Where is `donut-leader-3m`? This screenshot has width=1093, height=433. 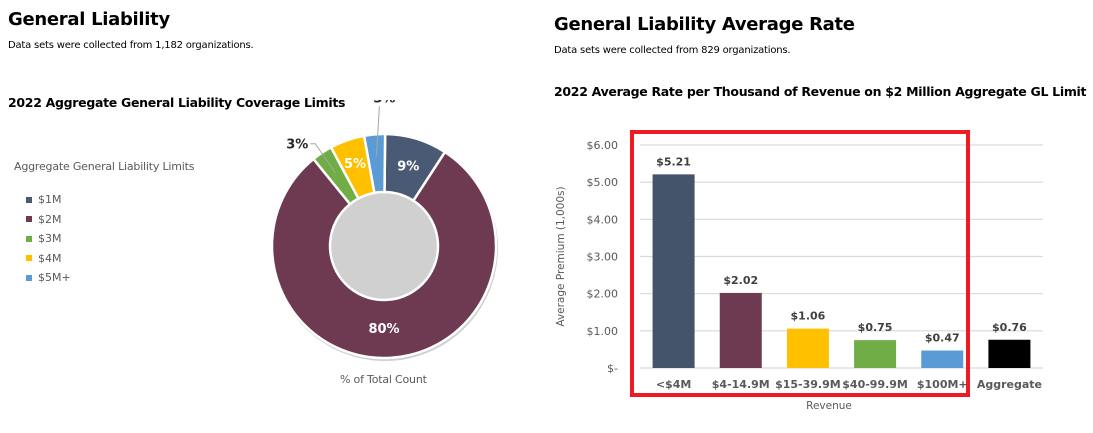
donut-leader-3m is located at coordinates (323, 158).